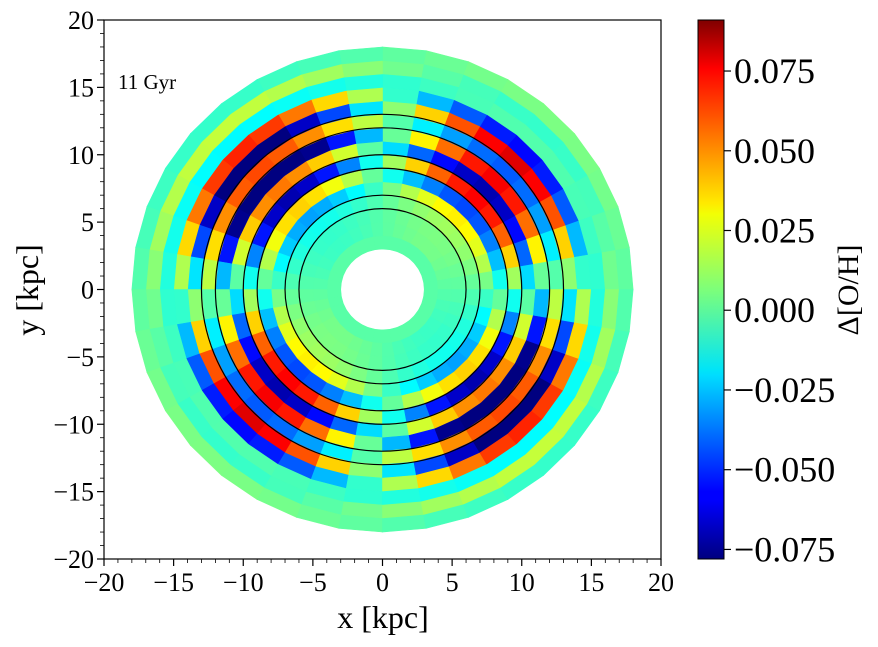 Image resolution: width=878 pixels, height=647 pixels. What do you see at coordinates (848, 290) in the screenshot?
I see `colorbar-label: Δ[O/H]` at bounding box center [848, 290].